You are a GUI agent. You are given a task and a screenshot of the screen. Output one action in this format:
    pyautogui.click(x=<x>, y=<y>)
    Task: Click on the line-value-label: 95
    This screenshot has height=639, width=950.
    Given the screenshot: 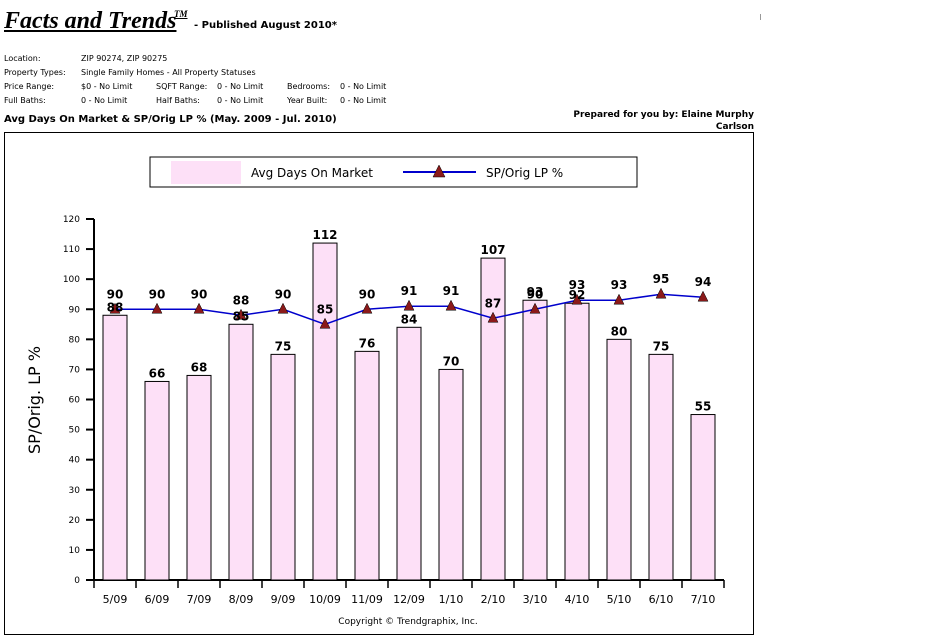 What is the action you would take?
    pyautogui.click(x=661, y=279)
    